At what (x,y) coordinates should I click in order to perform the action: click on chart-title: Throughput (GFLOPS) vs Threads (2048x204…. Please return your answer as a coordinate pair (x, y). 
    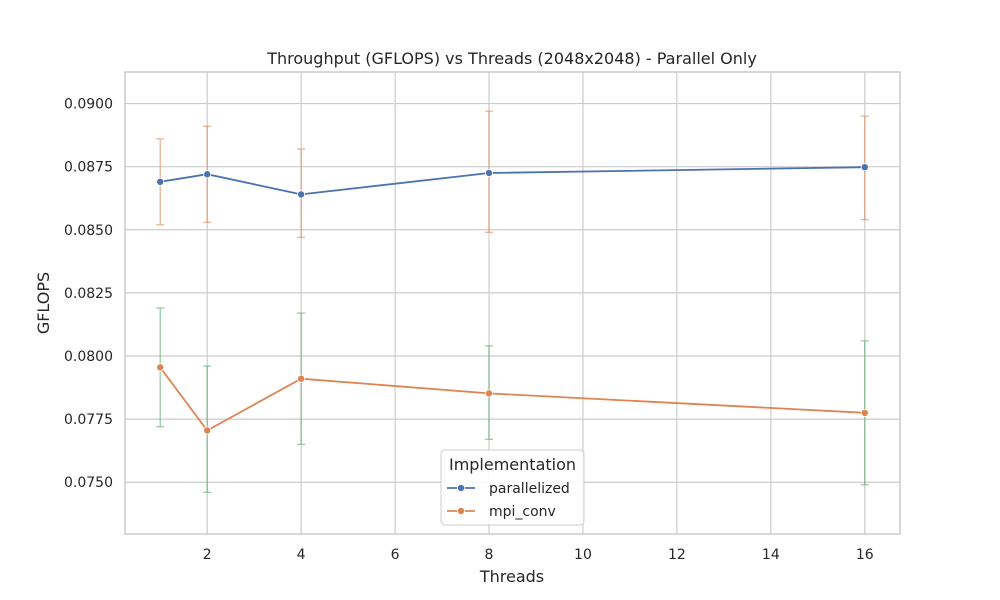
    Looking at the image, I should click on (511, 58).